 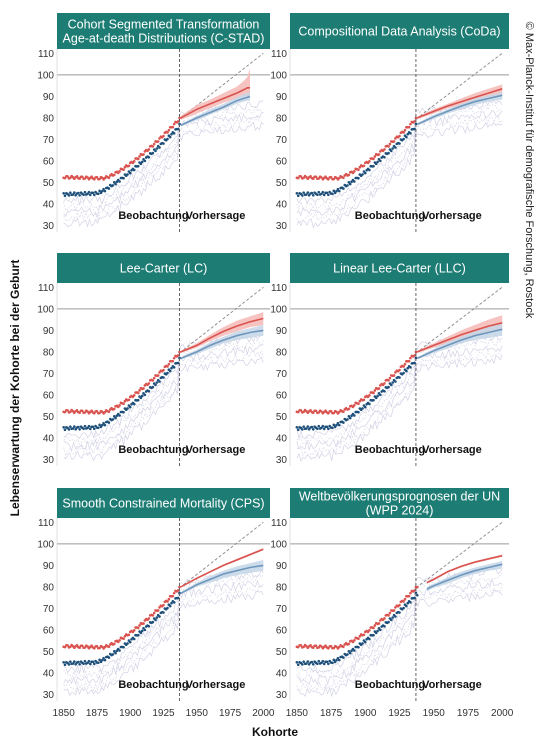 What do you see at coordinates (49, 609) in the screenshot?
I see `y-tick-label: 70` at bounding box center [49, 609].